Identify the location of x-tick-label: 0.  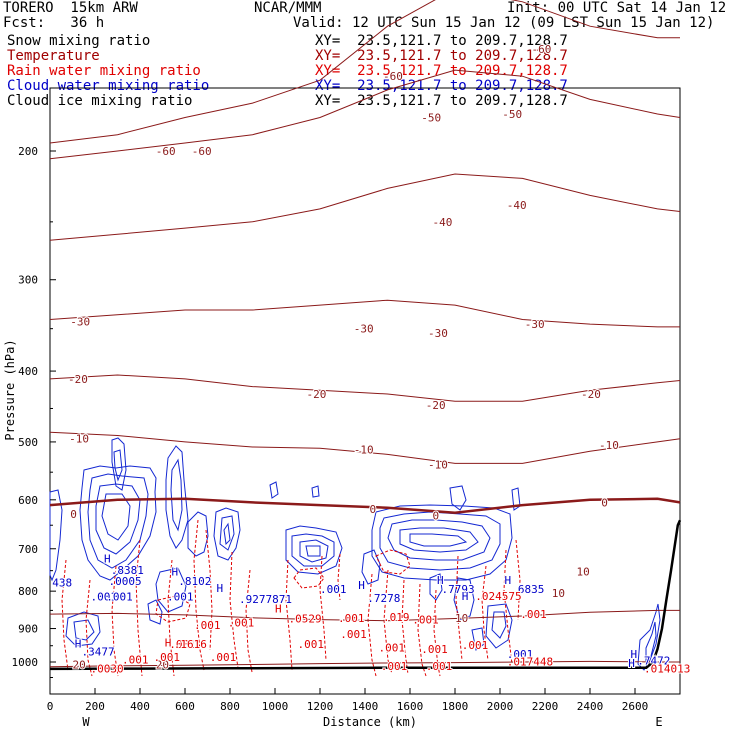
(50, 706).